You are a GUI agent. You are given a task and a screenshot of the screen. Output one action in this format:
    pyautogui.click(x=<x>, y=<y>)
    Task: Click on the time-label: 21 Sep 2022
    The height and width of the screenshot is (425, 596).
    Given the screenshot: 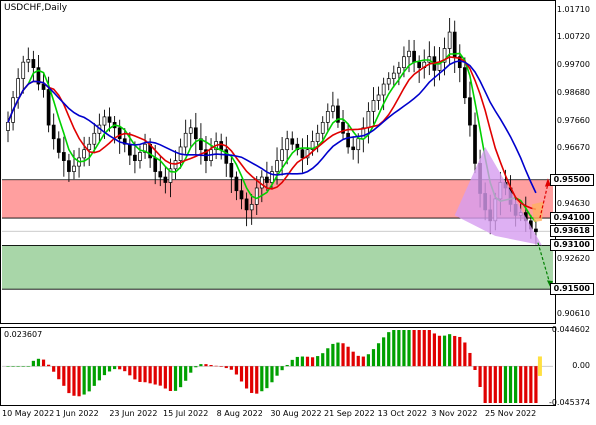 What is the action you would take?
    pyautogui.click(x=349, y=413)
    